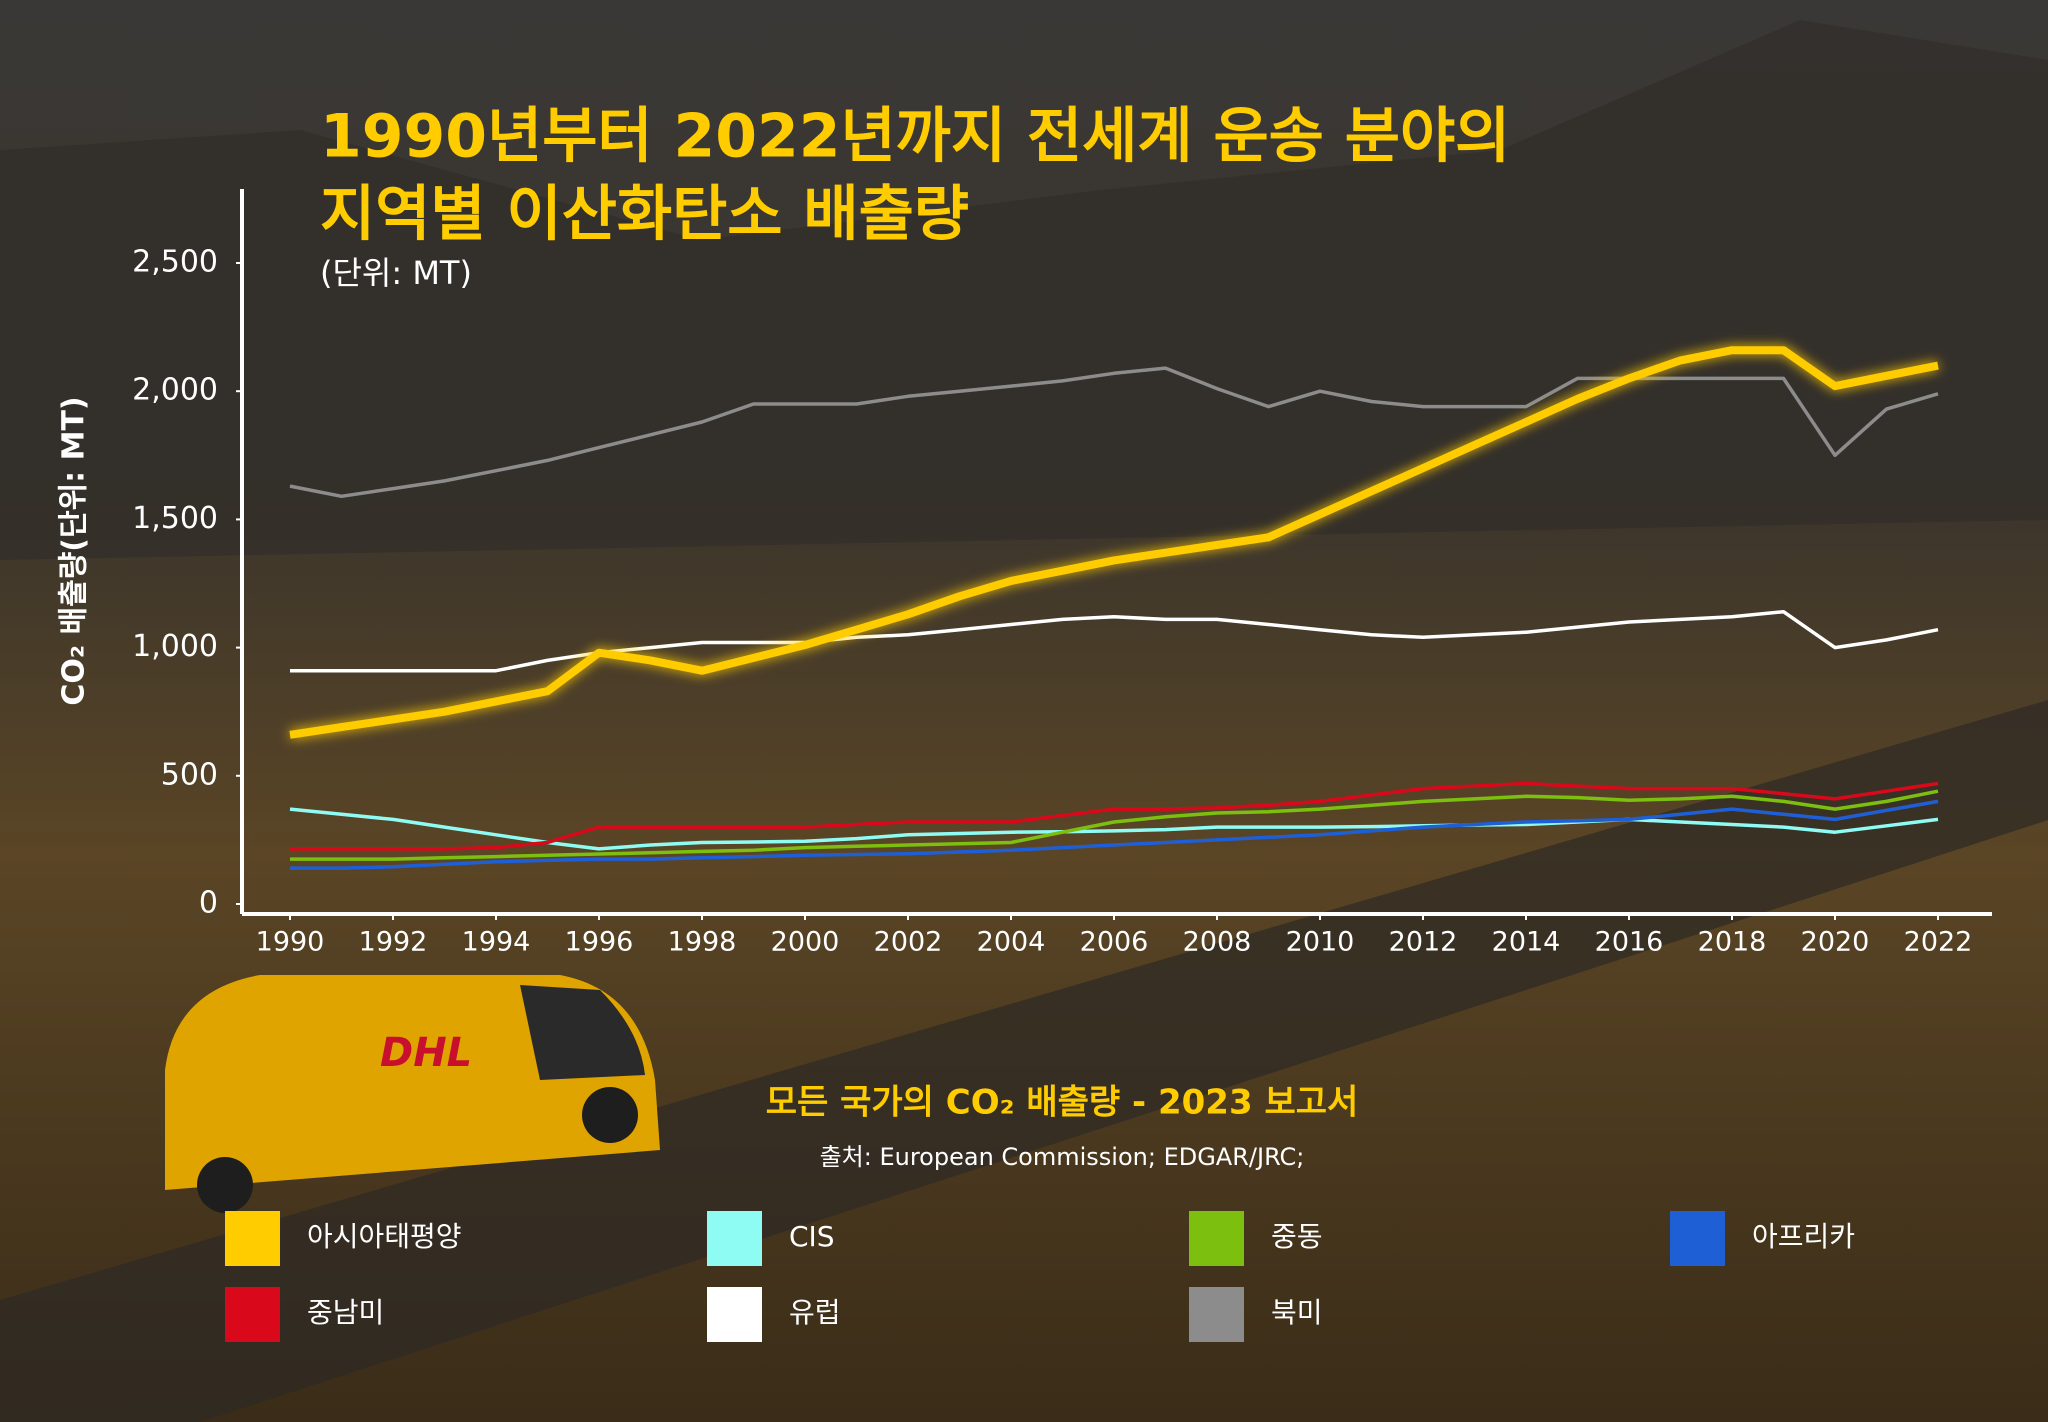  Describe the element at coordinates (1217, 942) in the screenshot. I see `x-tick-label: 2008` at that location.